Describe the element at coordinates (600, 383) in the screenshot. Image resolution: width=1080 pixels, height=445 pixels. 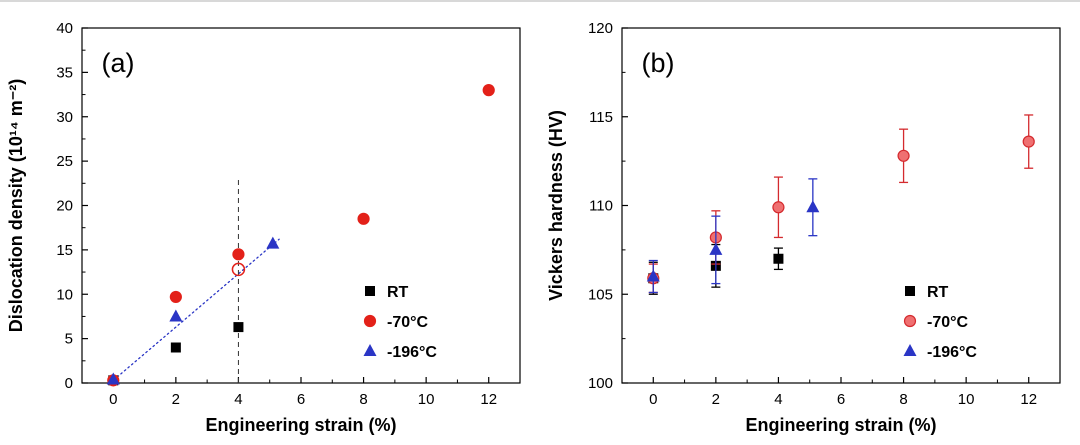
I see `y-tick-label: 100` at that location.